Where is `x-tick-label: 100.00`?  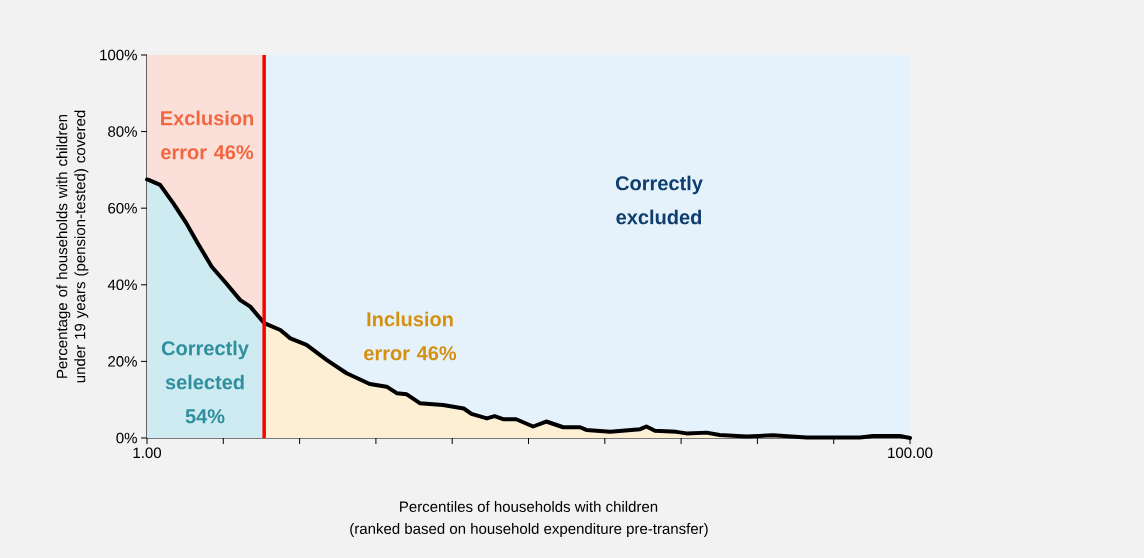 x-tick-label: 100.00 is located at coordinates (910, 453).